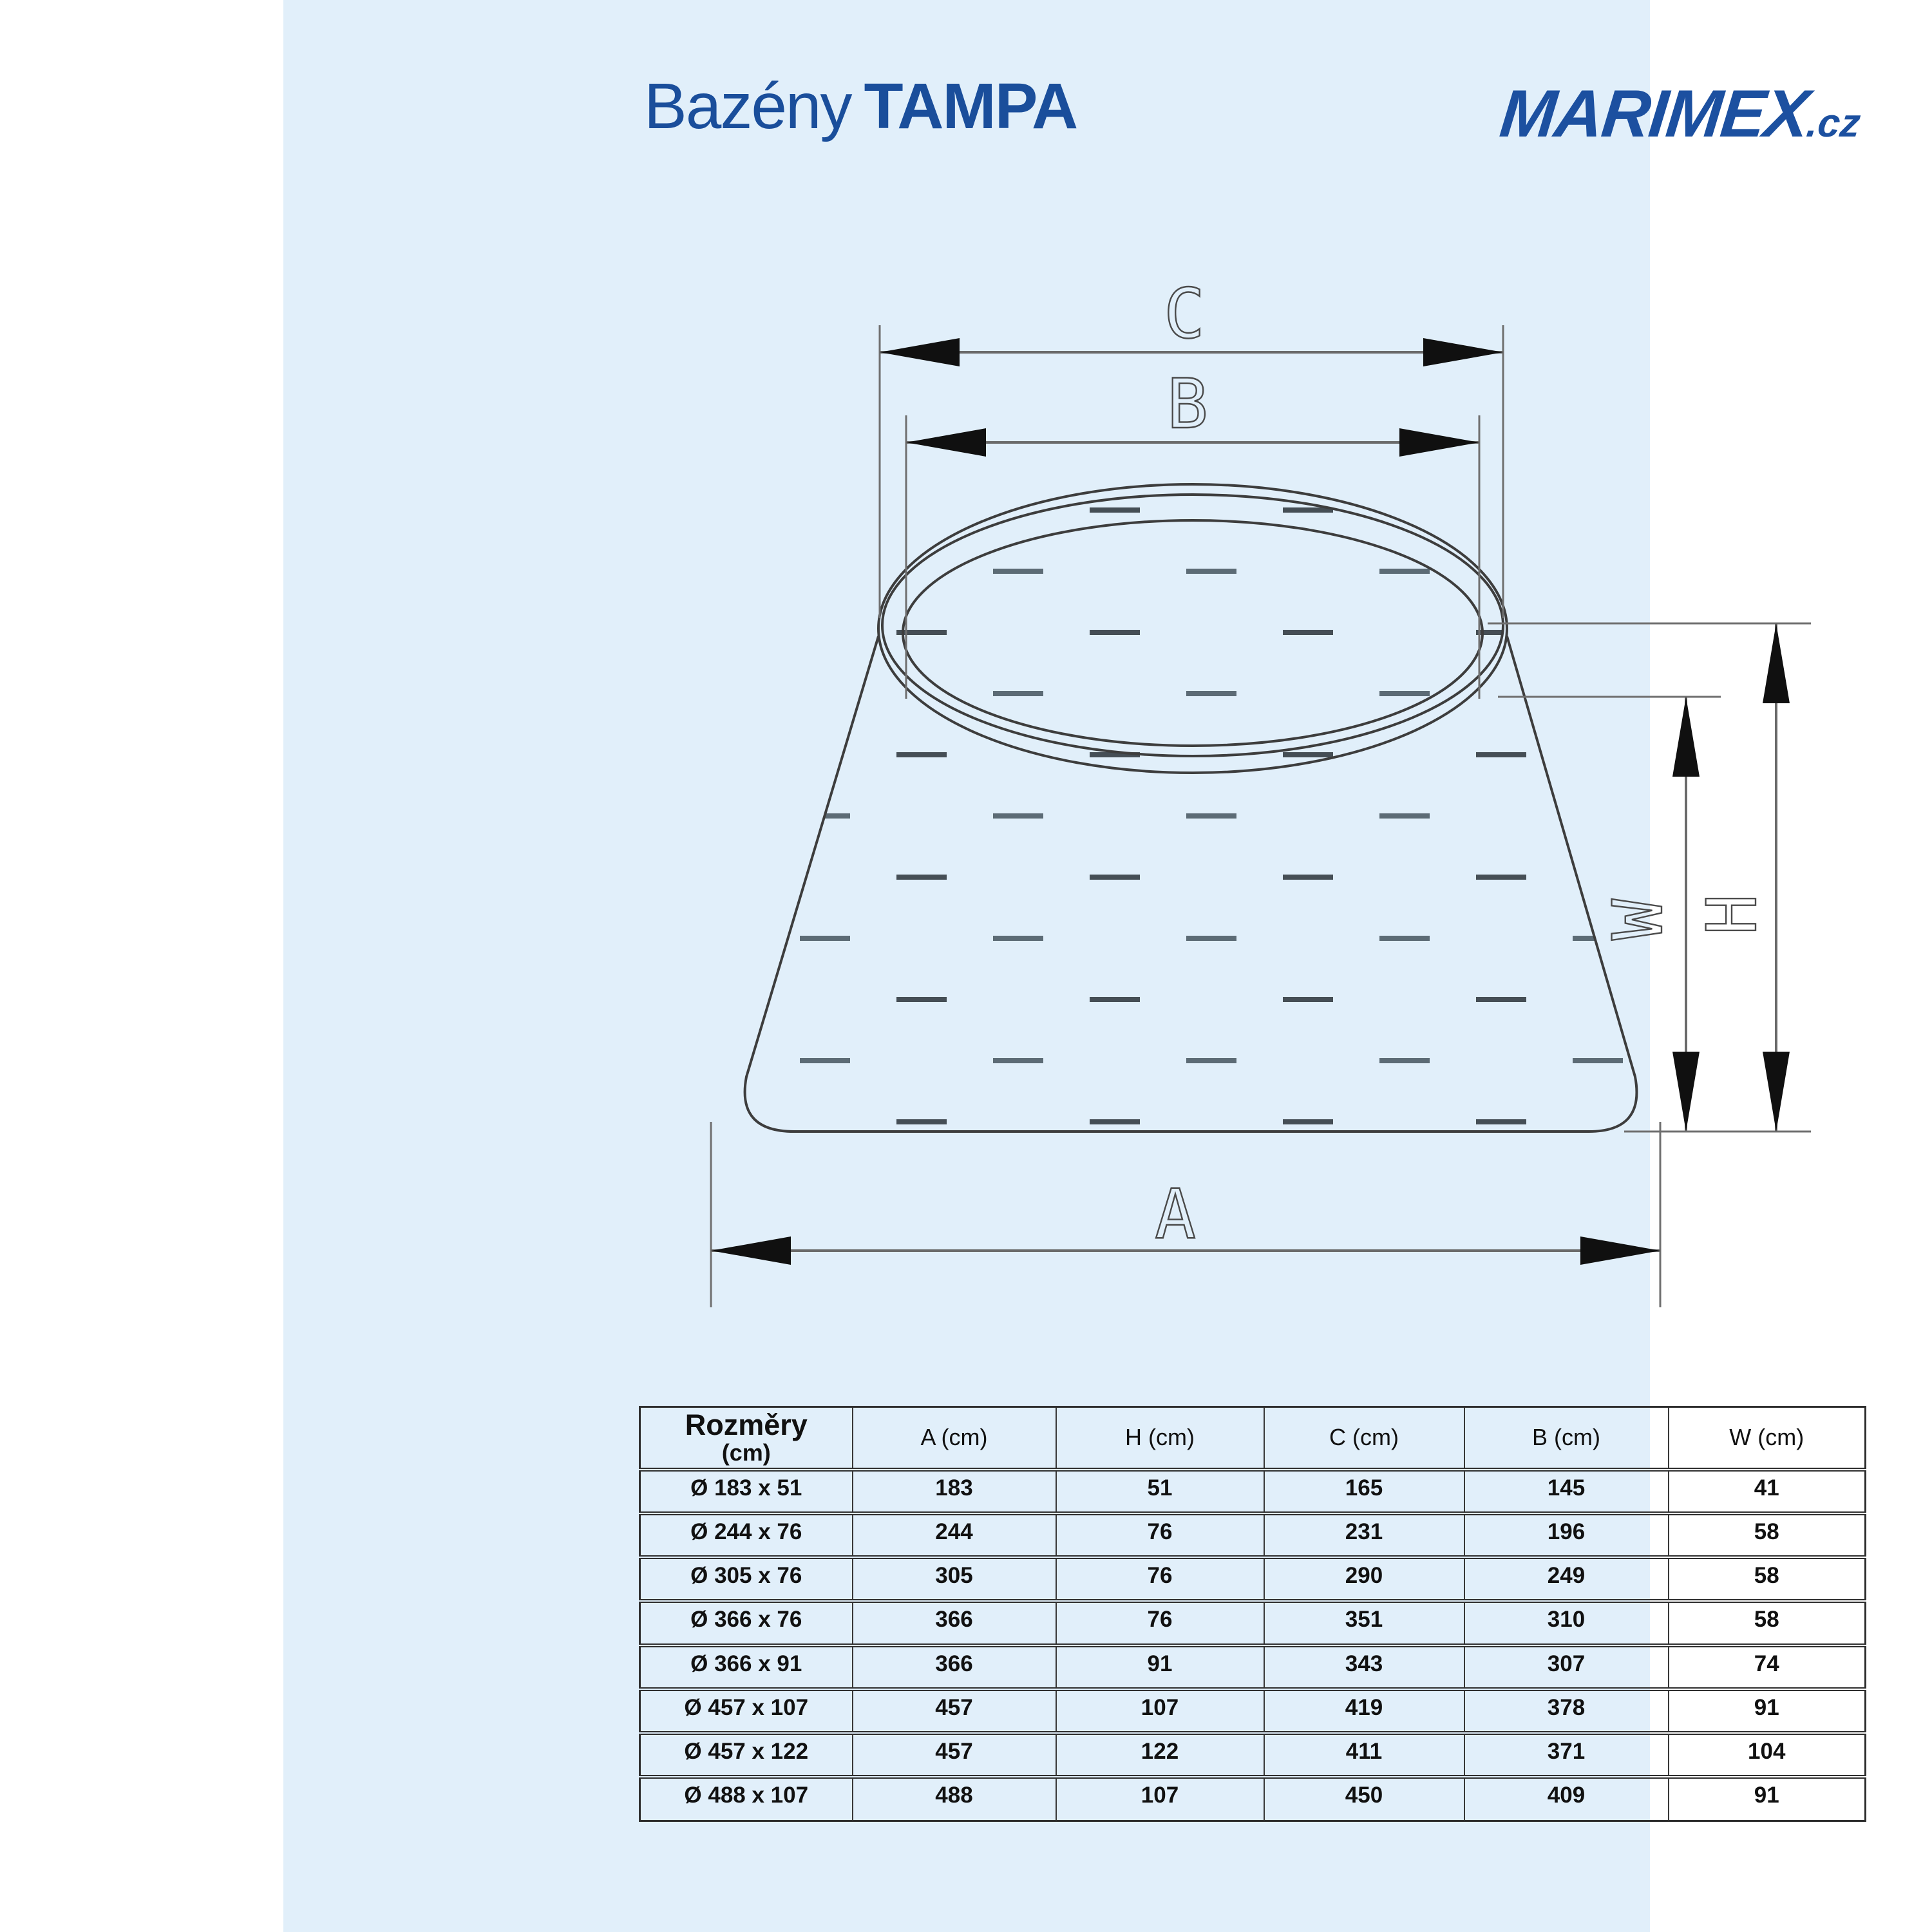 The height and width of the screenshot is (1932, 1932). Describe the element at coordinates (747, 1425) in the screenshot. I see `column-header-title: Rozměry` at that location.